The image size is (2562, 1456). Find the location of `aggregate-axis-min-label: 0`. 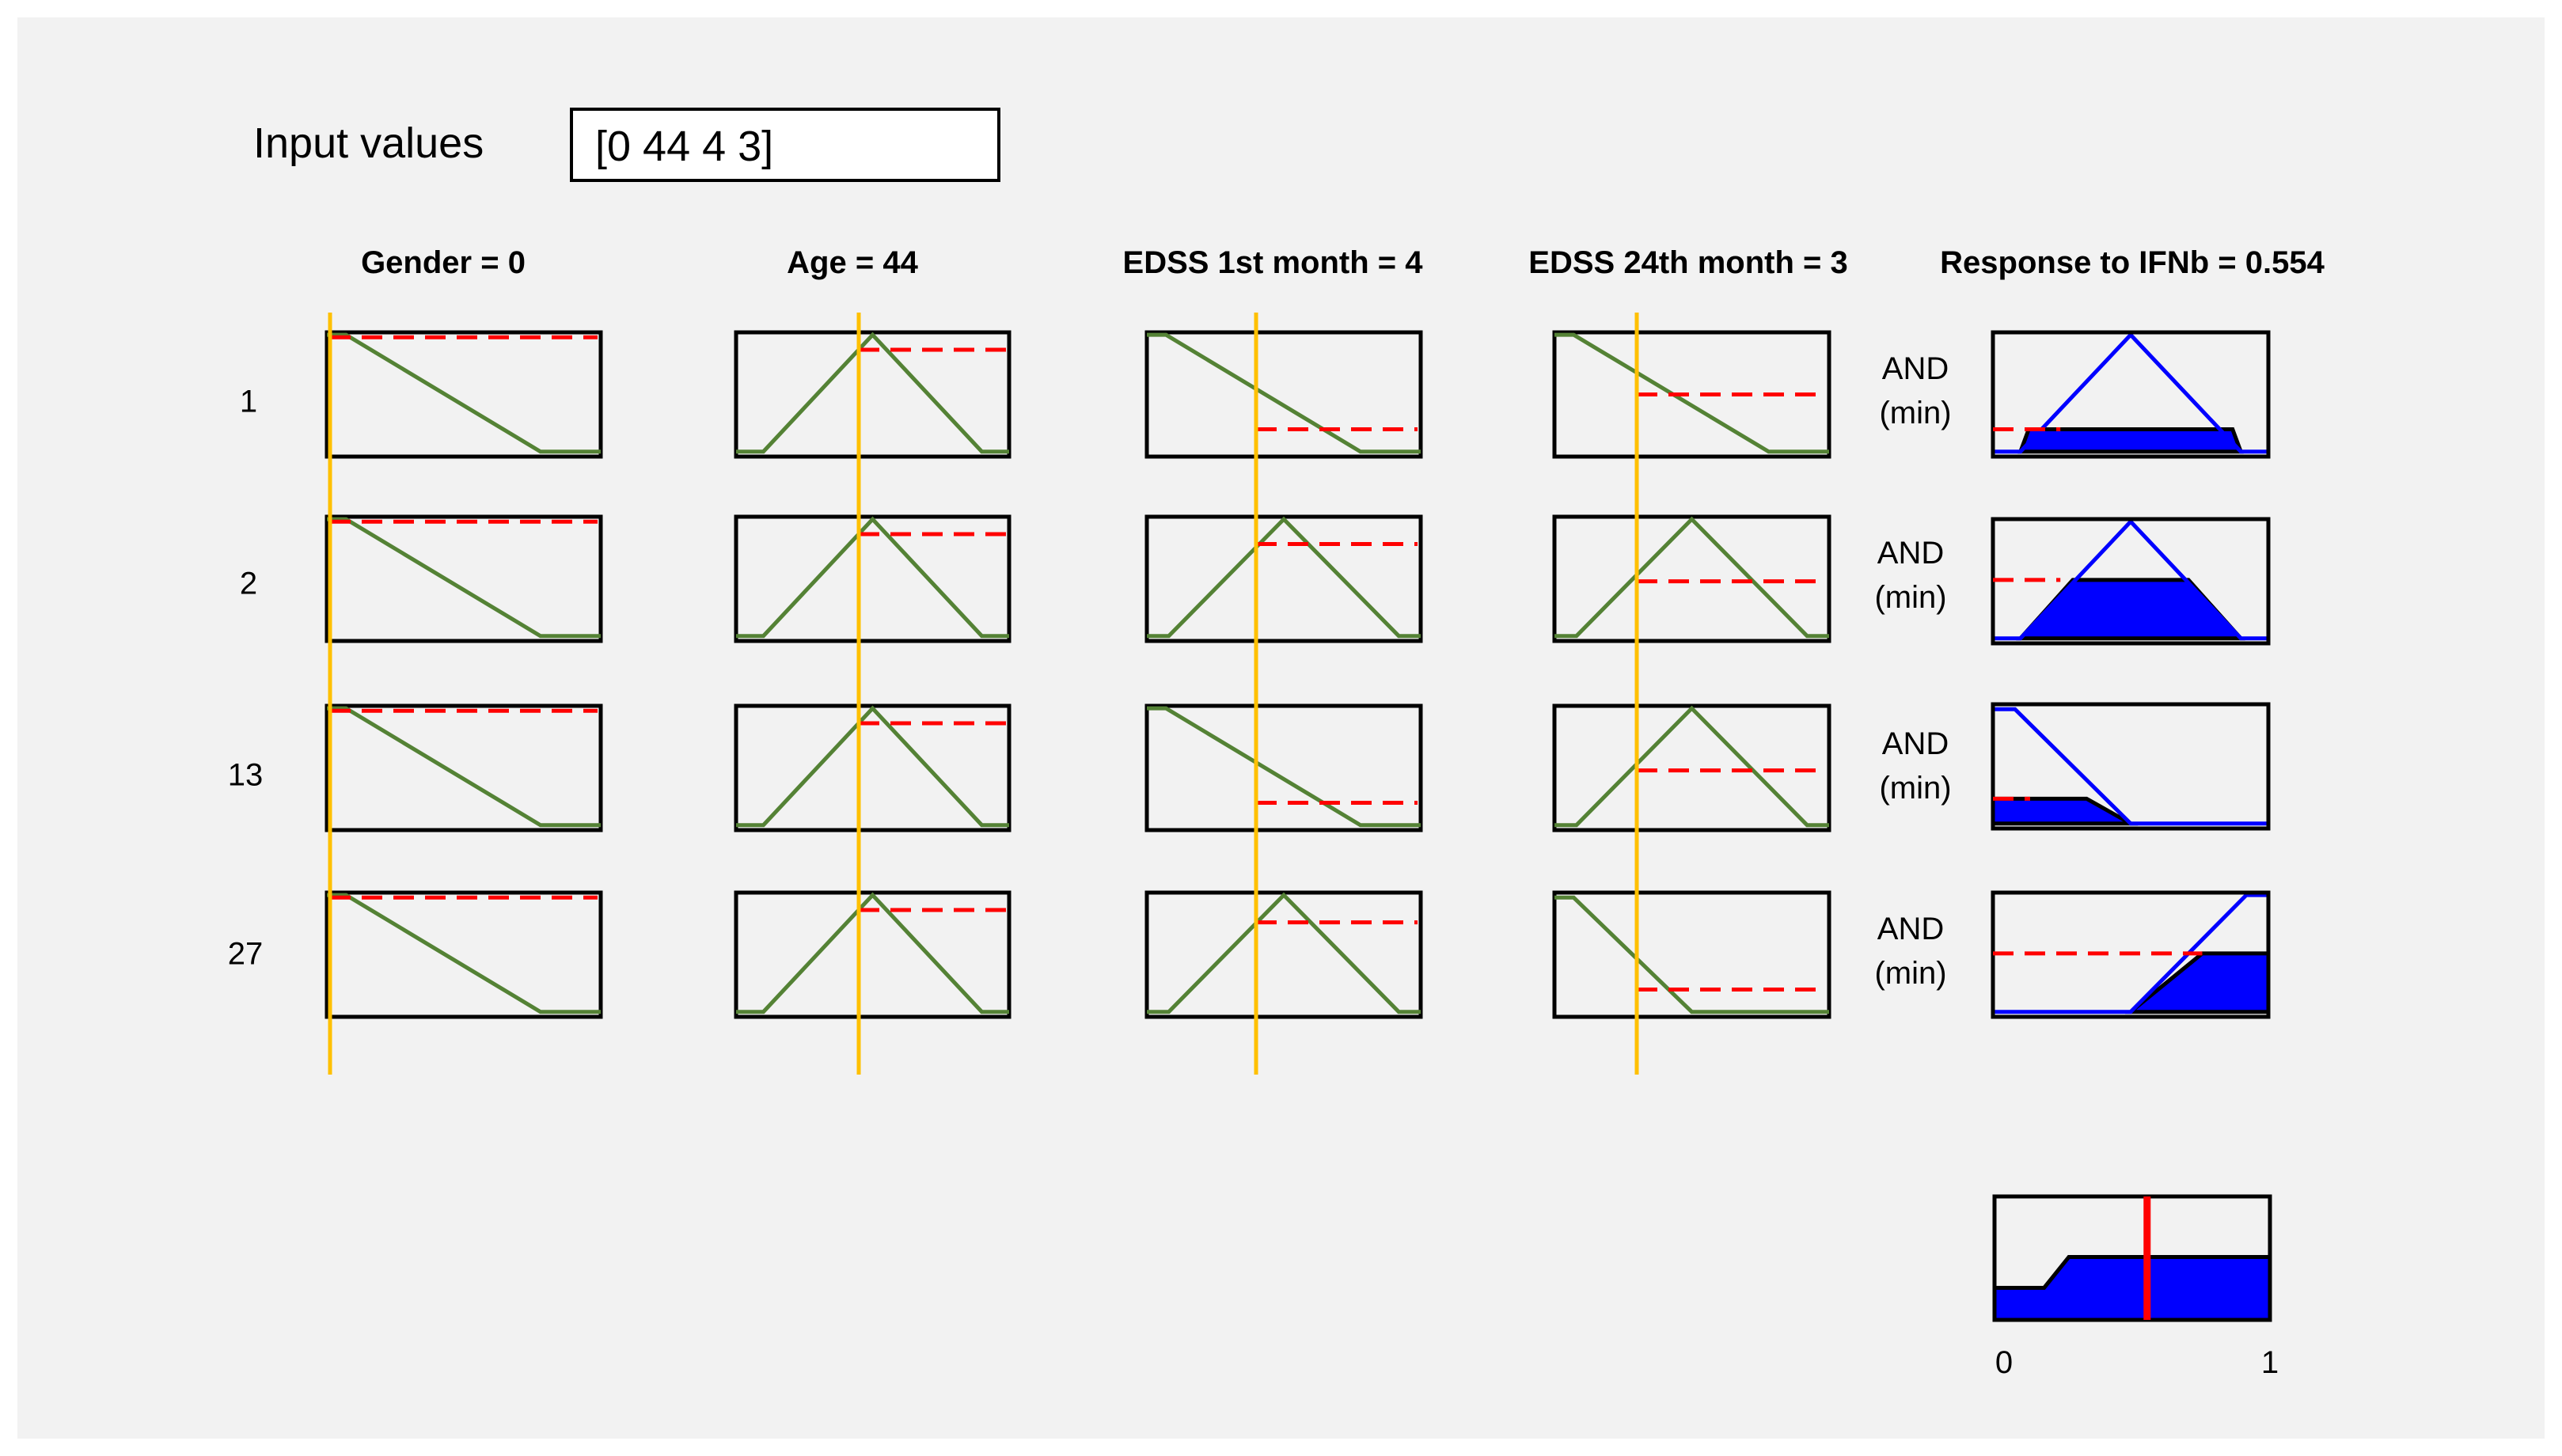

aggregate-axis-min-label: 0 is located at coordinates (2004, 1362).